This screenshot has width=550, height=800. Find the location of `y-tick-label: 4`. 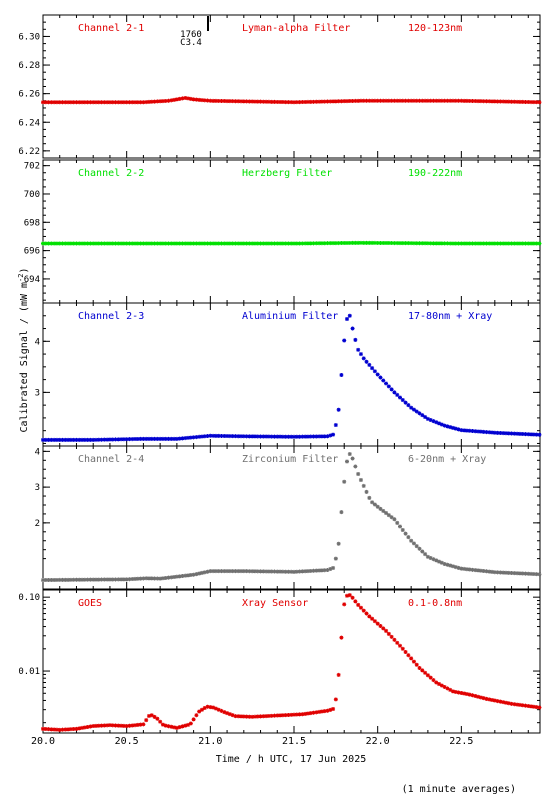

y-tick-label: 4 is located at coordinates (37, 342).